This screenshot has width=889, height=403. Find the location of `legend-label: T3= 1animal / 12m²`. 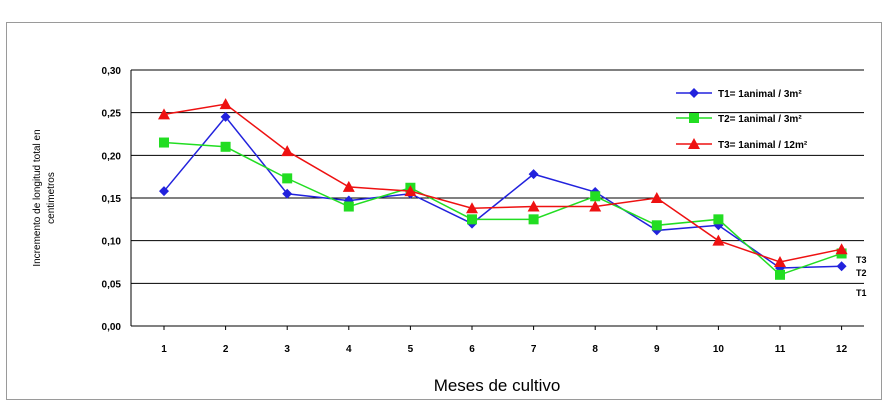

legend-label: T3= 1animal / 12m² is located at coordinates (763, 145).